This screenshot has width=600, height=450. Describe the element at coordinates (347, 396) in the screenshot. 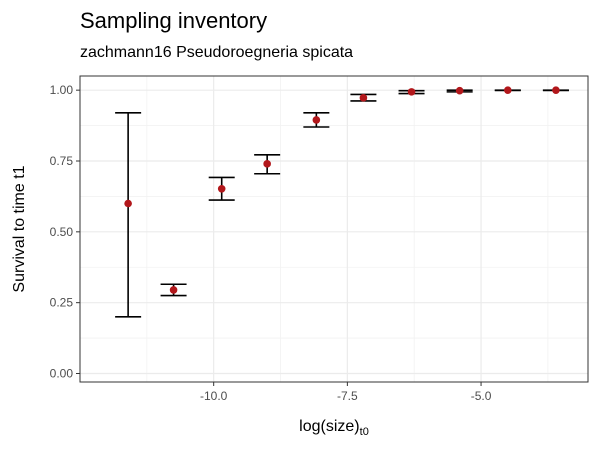

I see `x-tick-label: -7.5` at that location.